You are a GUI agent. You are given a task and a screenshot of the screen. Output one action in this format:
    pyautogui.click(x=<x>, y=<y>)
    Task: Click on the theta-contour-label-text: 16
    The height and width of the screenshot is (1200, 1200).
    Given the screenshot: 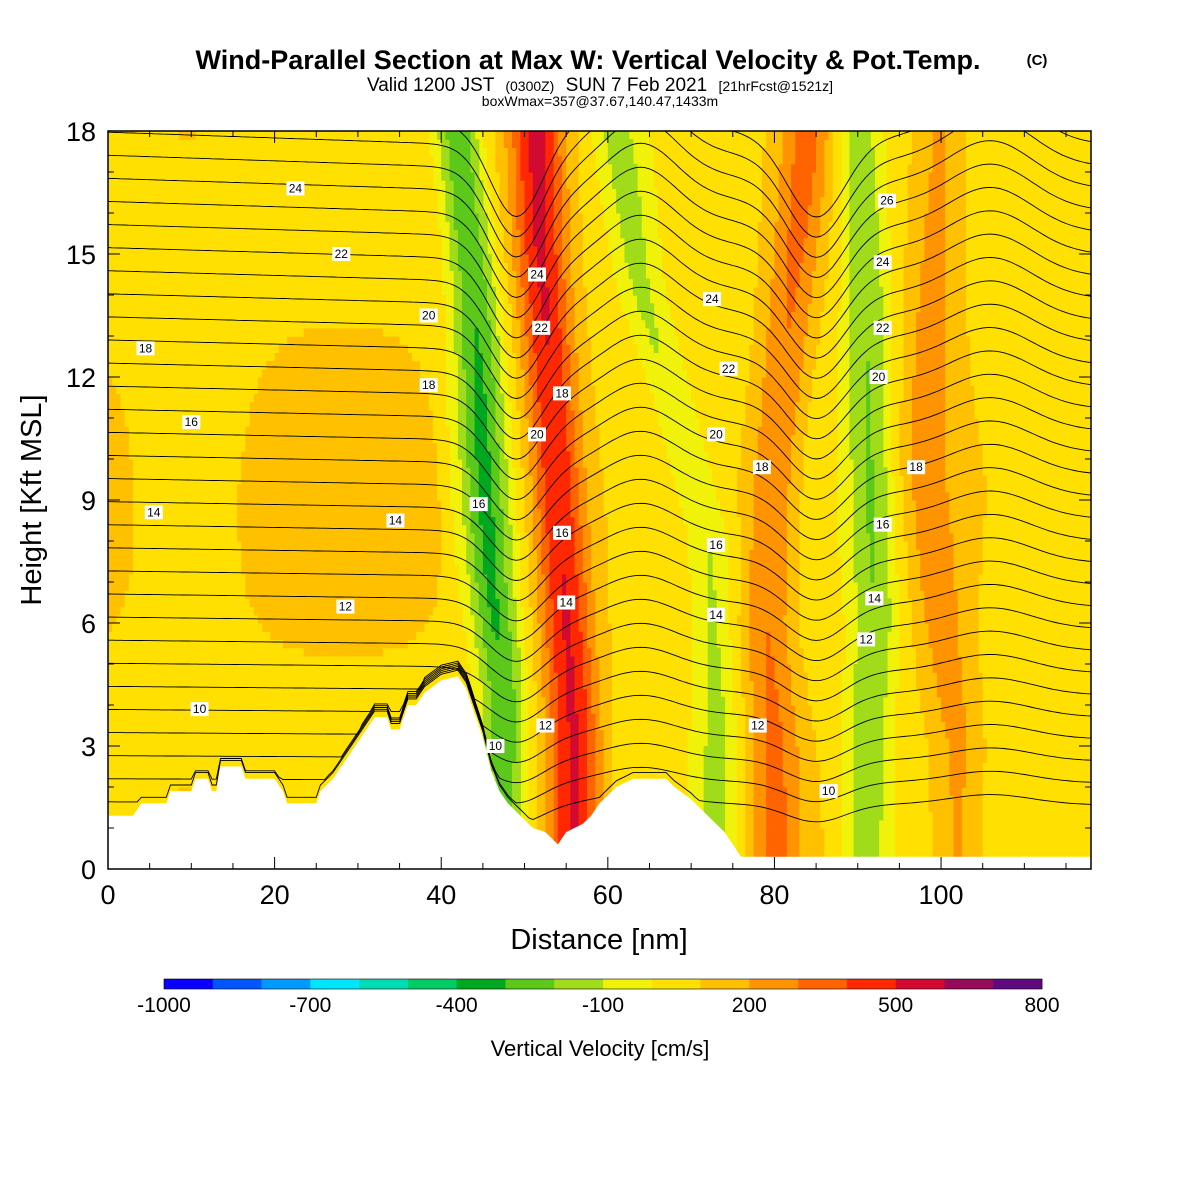 What is the action you would take?
    pyautogui.click(x=192, y=422)
    